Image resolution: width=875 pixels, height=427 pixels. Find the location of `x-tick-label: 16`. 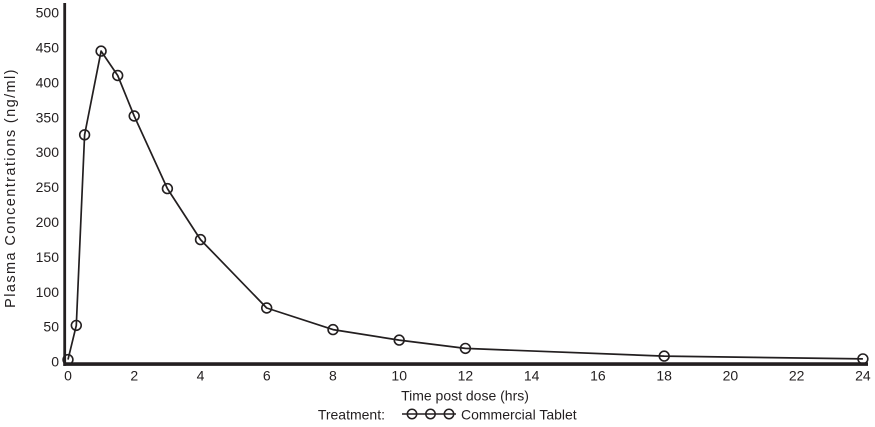

x-tick-label: 16 is located at coordinates (598, 376).